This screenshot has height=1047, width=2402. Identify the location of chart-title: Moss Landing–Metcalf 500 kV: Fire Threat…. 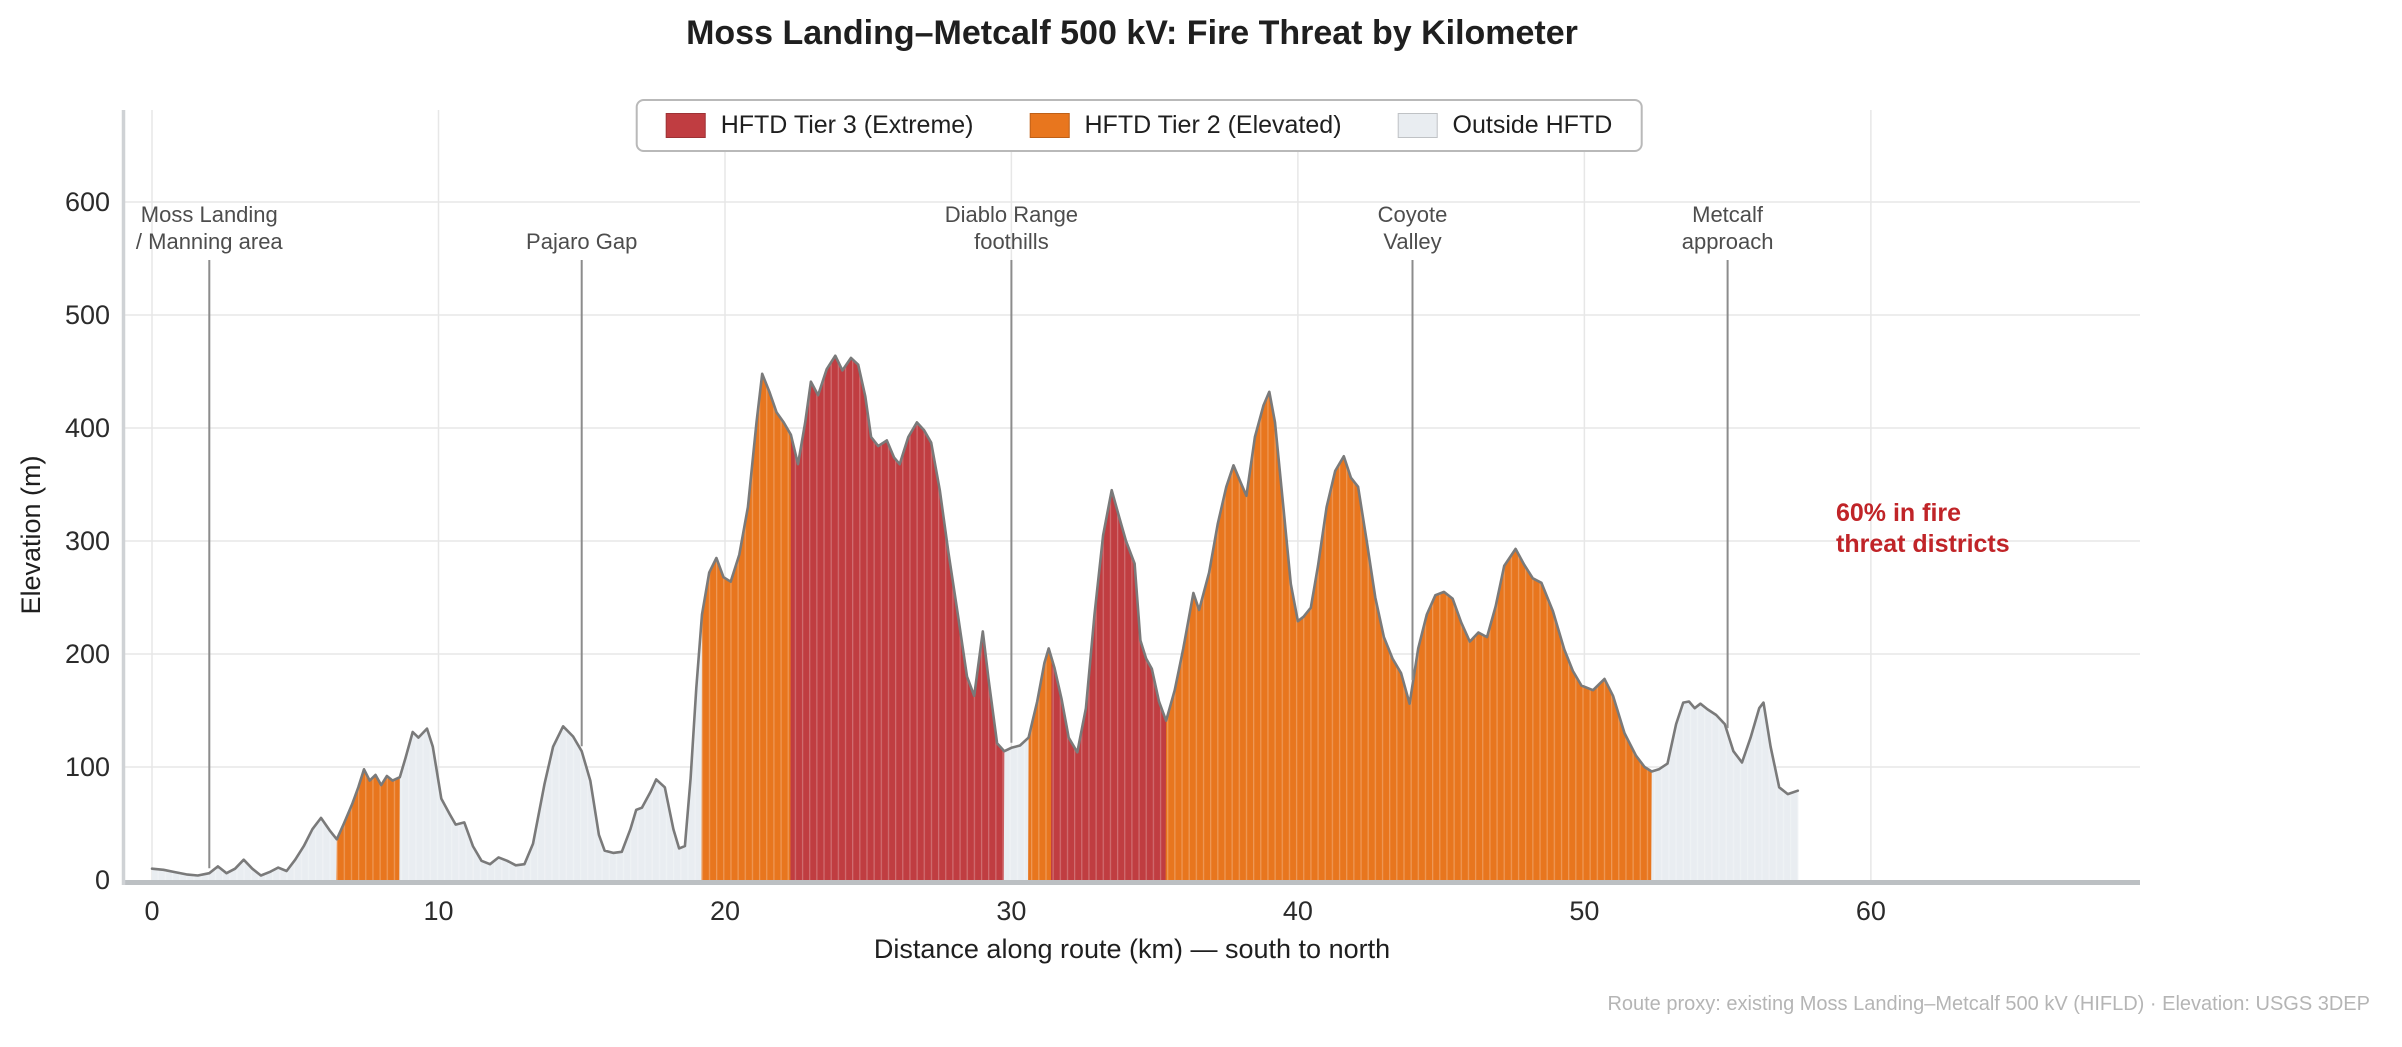
(1132, 33).